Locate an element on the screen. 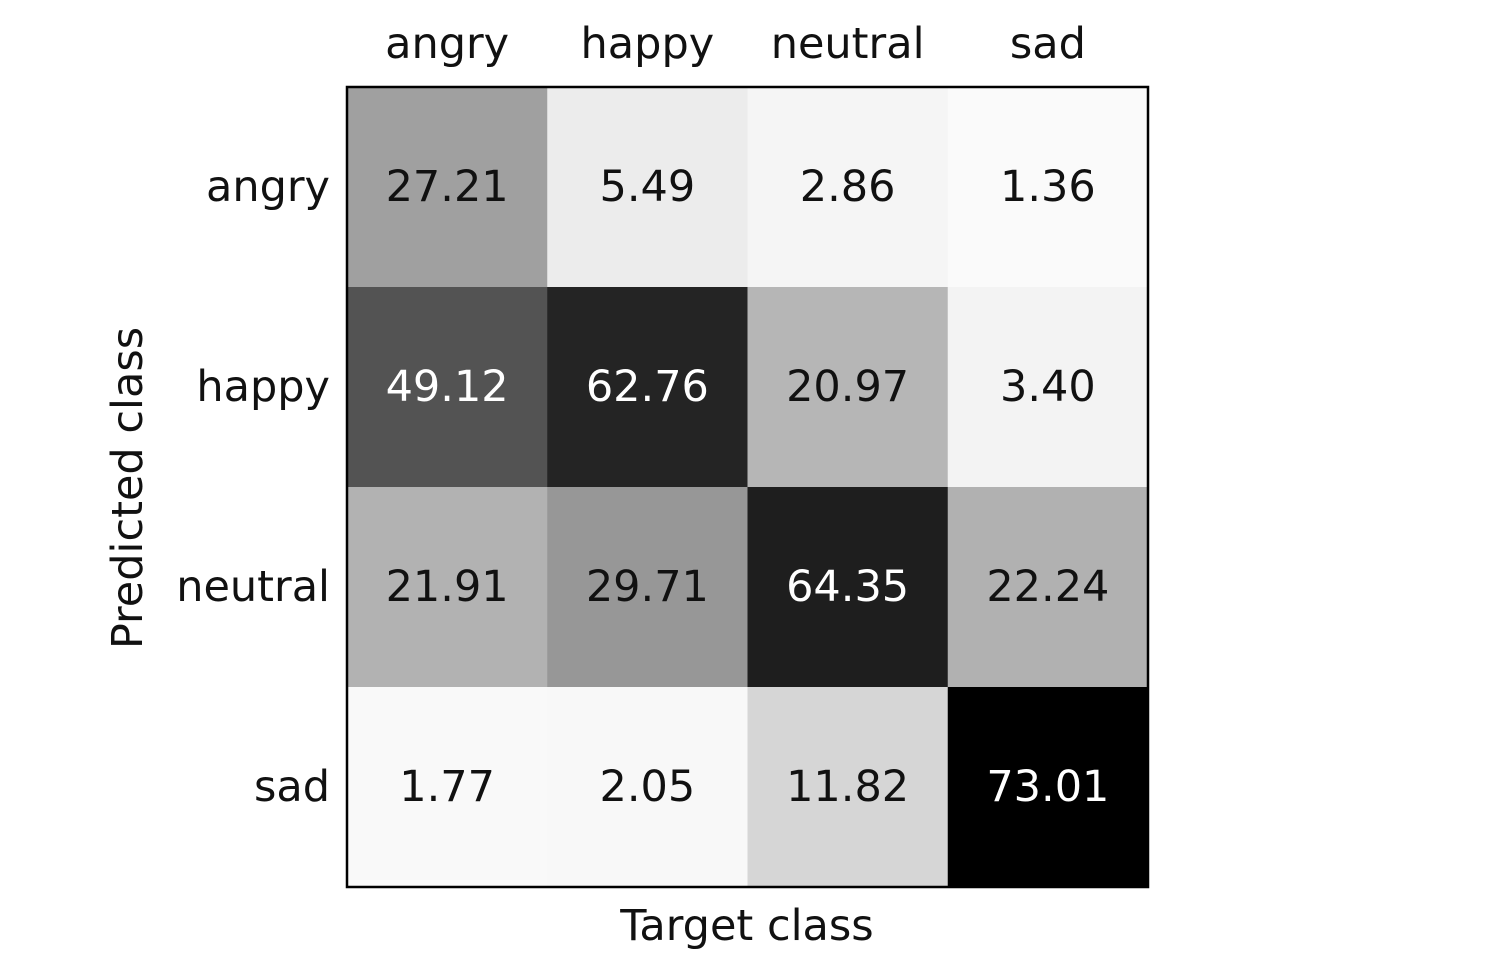 This screenshot has width=1495, height=976. cell-value-neutral-sad: 22.24 is located at coordinates (1047, 587).